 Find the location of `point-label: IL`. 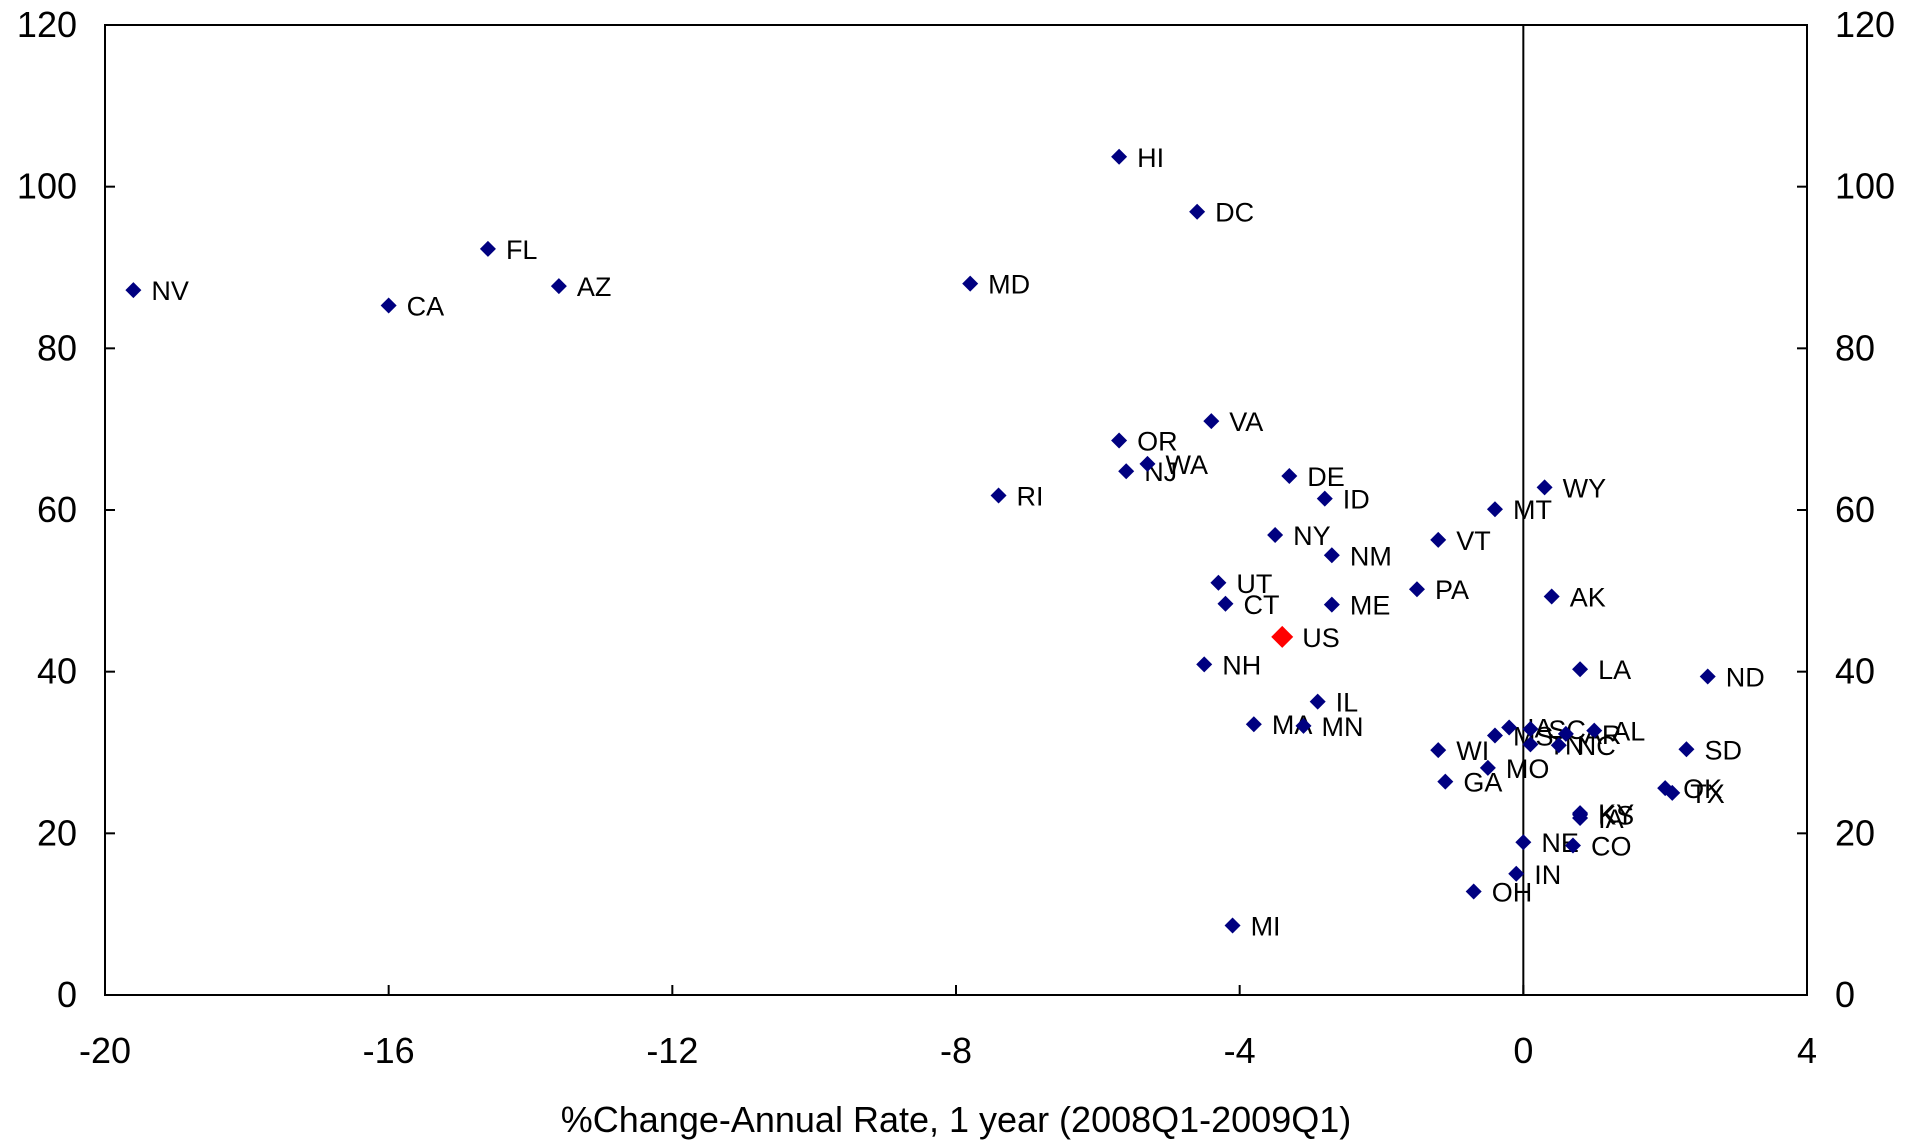

point-label: IL is located at coordinates (1347, 703).